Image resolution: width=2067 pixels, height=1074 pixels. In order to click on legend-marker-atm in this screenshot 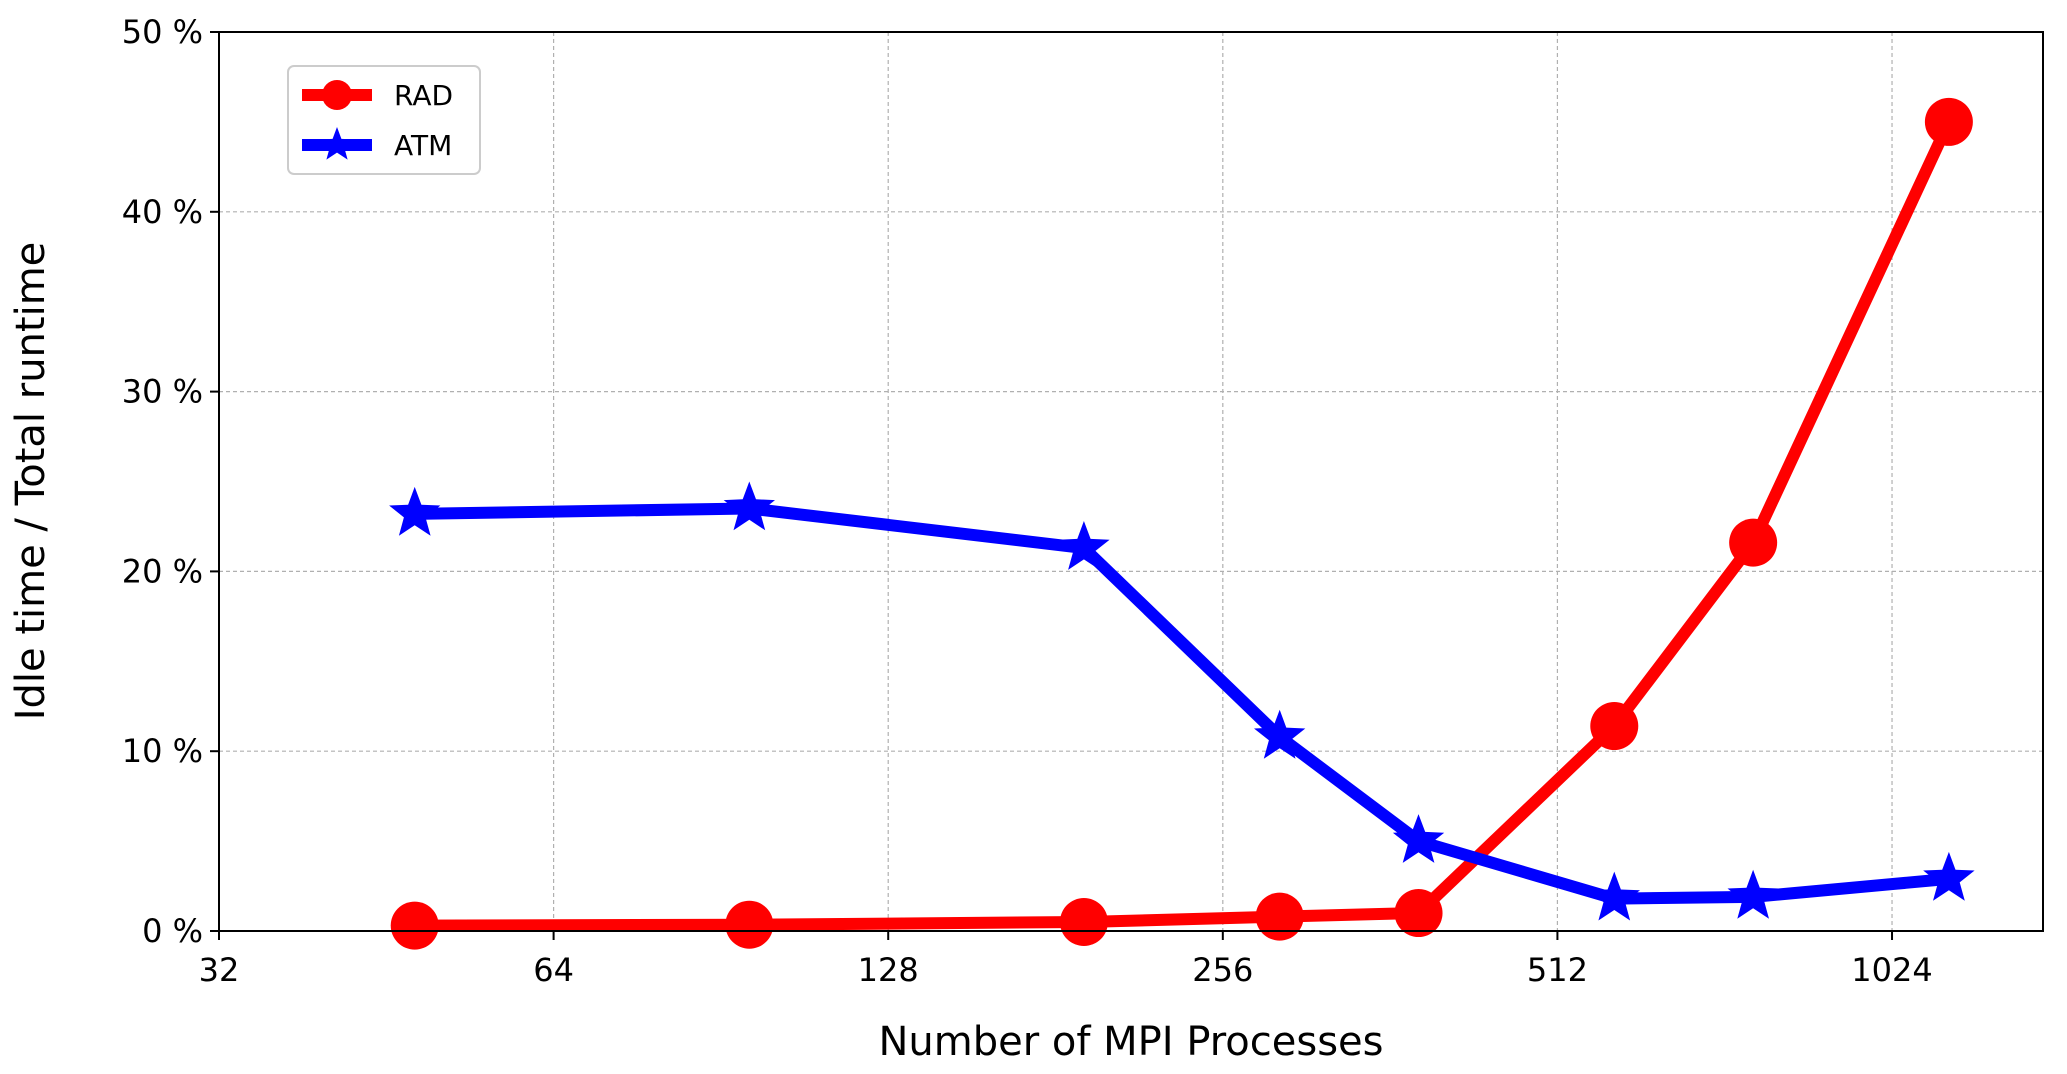, I will do `click(337, 143)`.